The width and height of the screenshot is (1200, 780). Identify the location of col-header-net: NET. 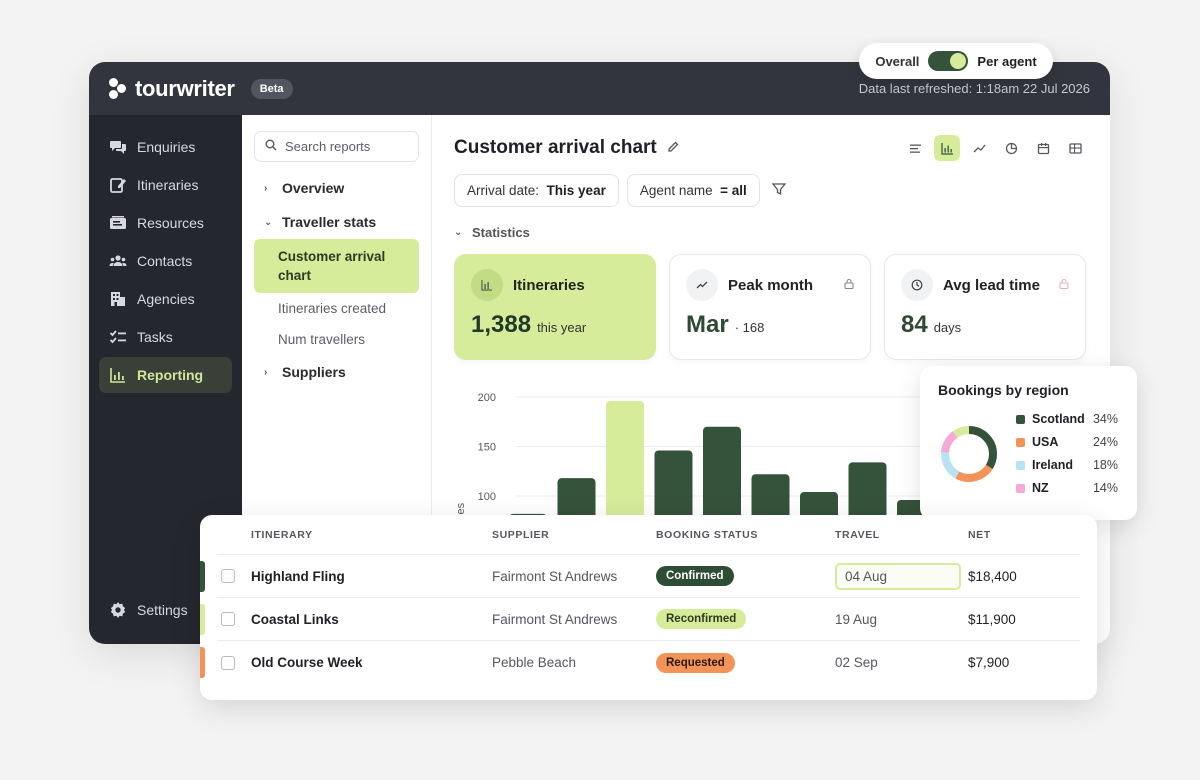
(979, 534).